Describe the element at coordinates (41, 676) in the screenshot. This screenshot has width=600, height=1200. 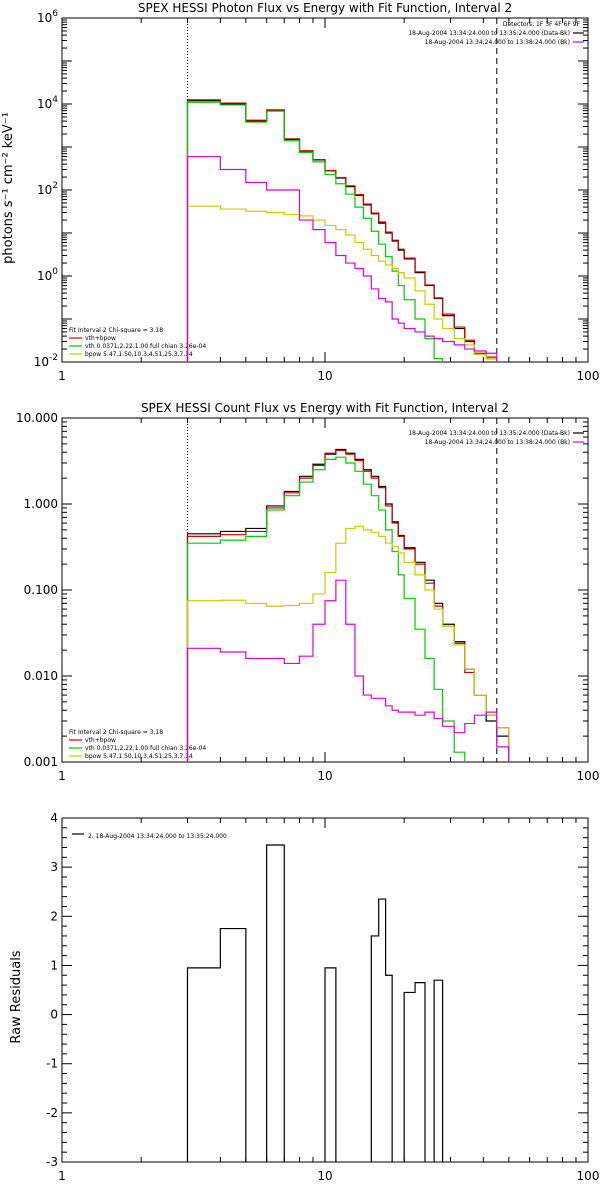
I see `y-tick-label: 0.010` at that location.